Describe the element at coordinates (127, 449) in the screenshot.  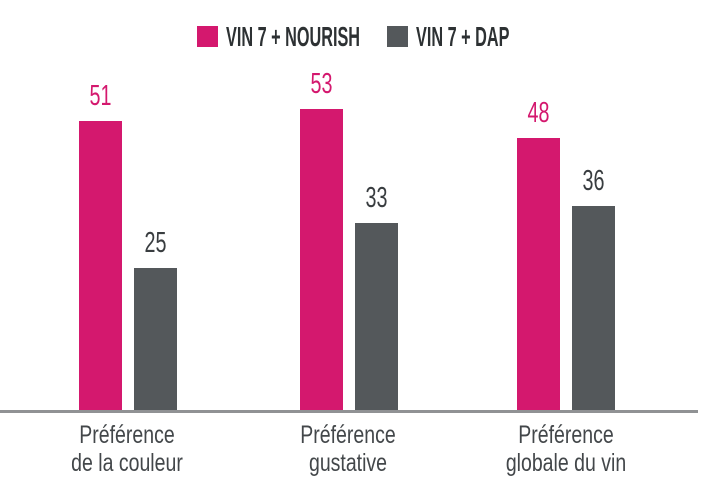
I see `category-label-couleur: Préférence de la couleur` at that location.